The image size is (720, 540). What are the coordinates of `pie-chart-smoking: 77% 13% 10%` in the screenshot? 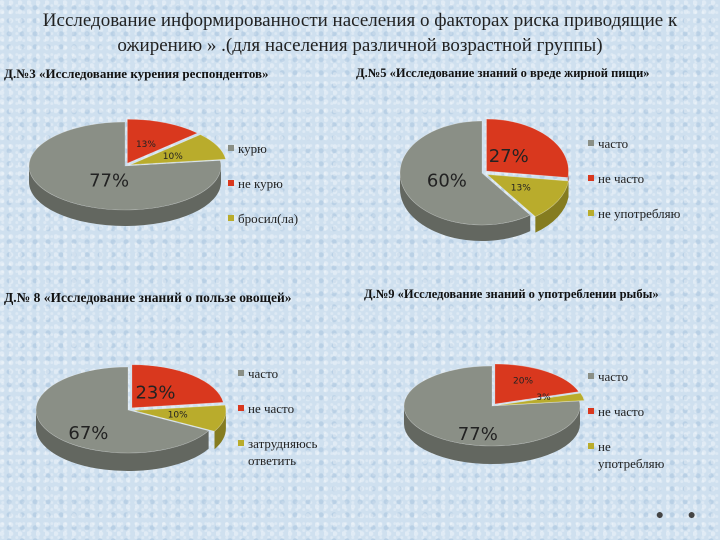 It's located at (127, 172).